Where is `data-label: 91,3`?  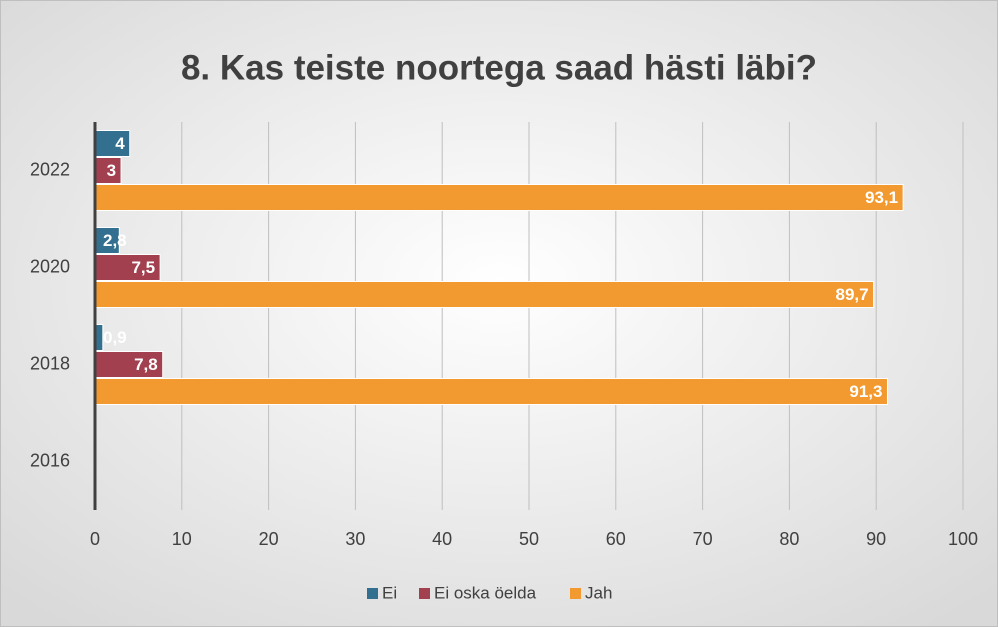
data-label: 91,3 is located at coordinates (865, 391).